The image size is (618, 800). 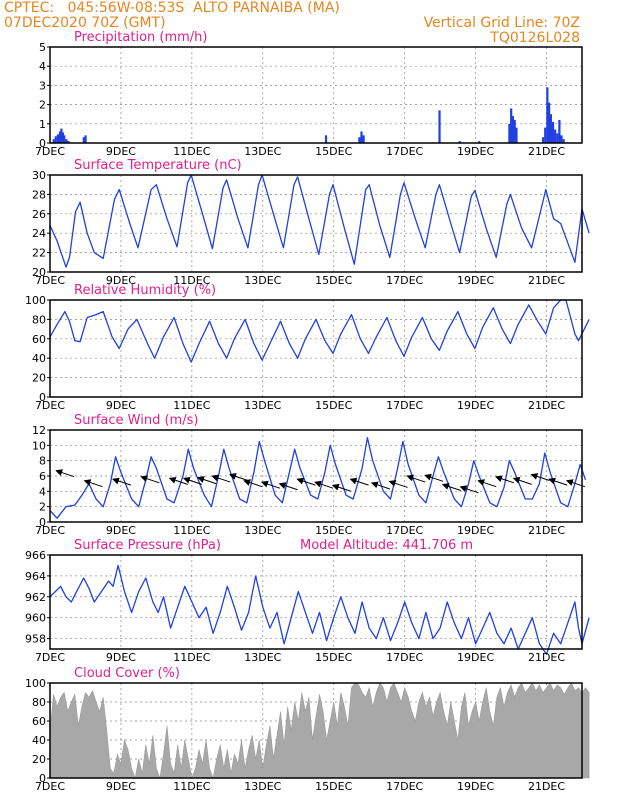 I want to click on wind-ytick: 4, so click(x=42, y=491).